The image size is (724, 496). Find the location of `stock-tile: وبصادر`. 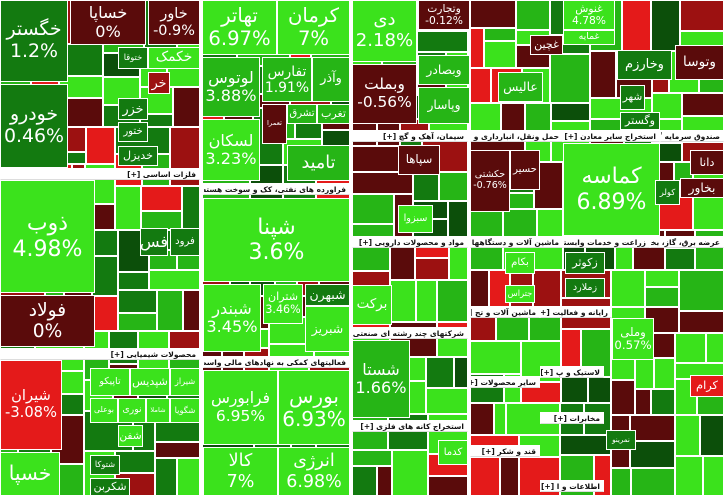

stock-tile: وبصادر is located at coordinates (444, 70).